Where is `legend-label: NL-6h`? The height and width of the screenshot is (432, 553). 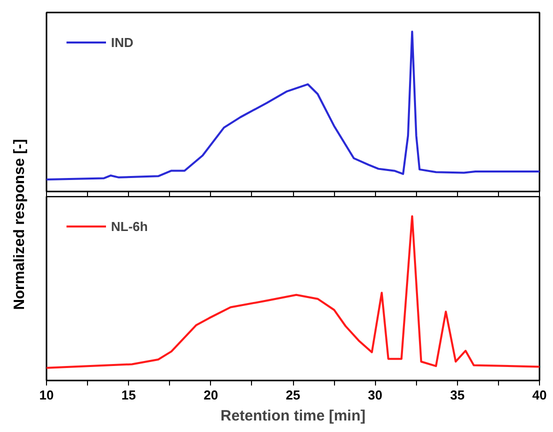 legend-label: NL-6h is located at coordinates (129, 226).